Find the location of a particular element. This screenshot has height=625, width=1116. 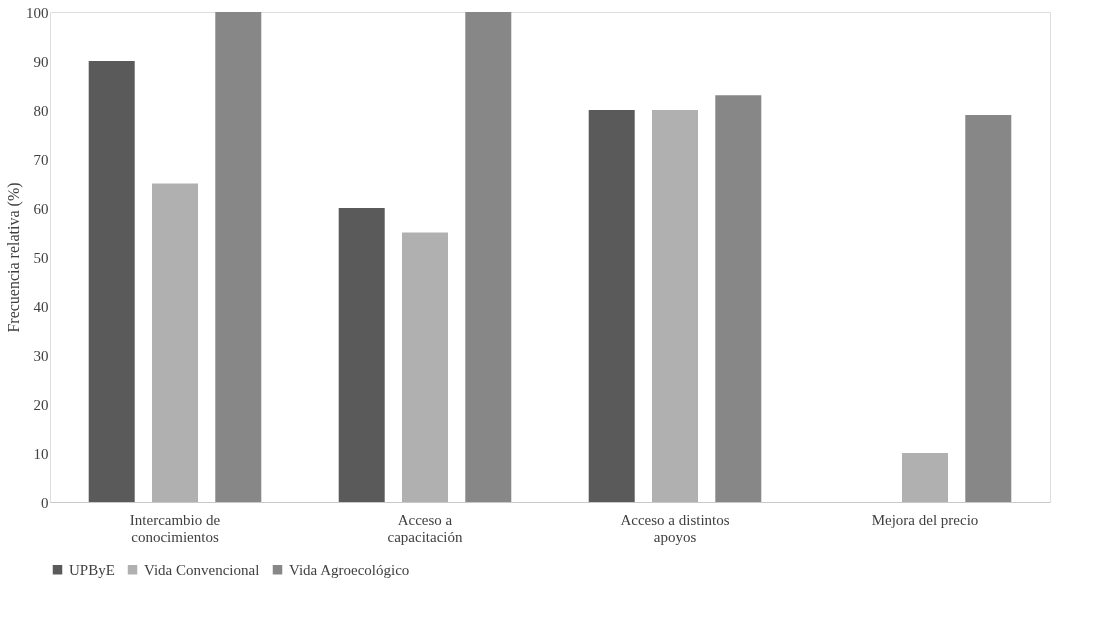

y-tick-label: 100 is located at coordinates (37, 12).